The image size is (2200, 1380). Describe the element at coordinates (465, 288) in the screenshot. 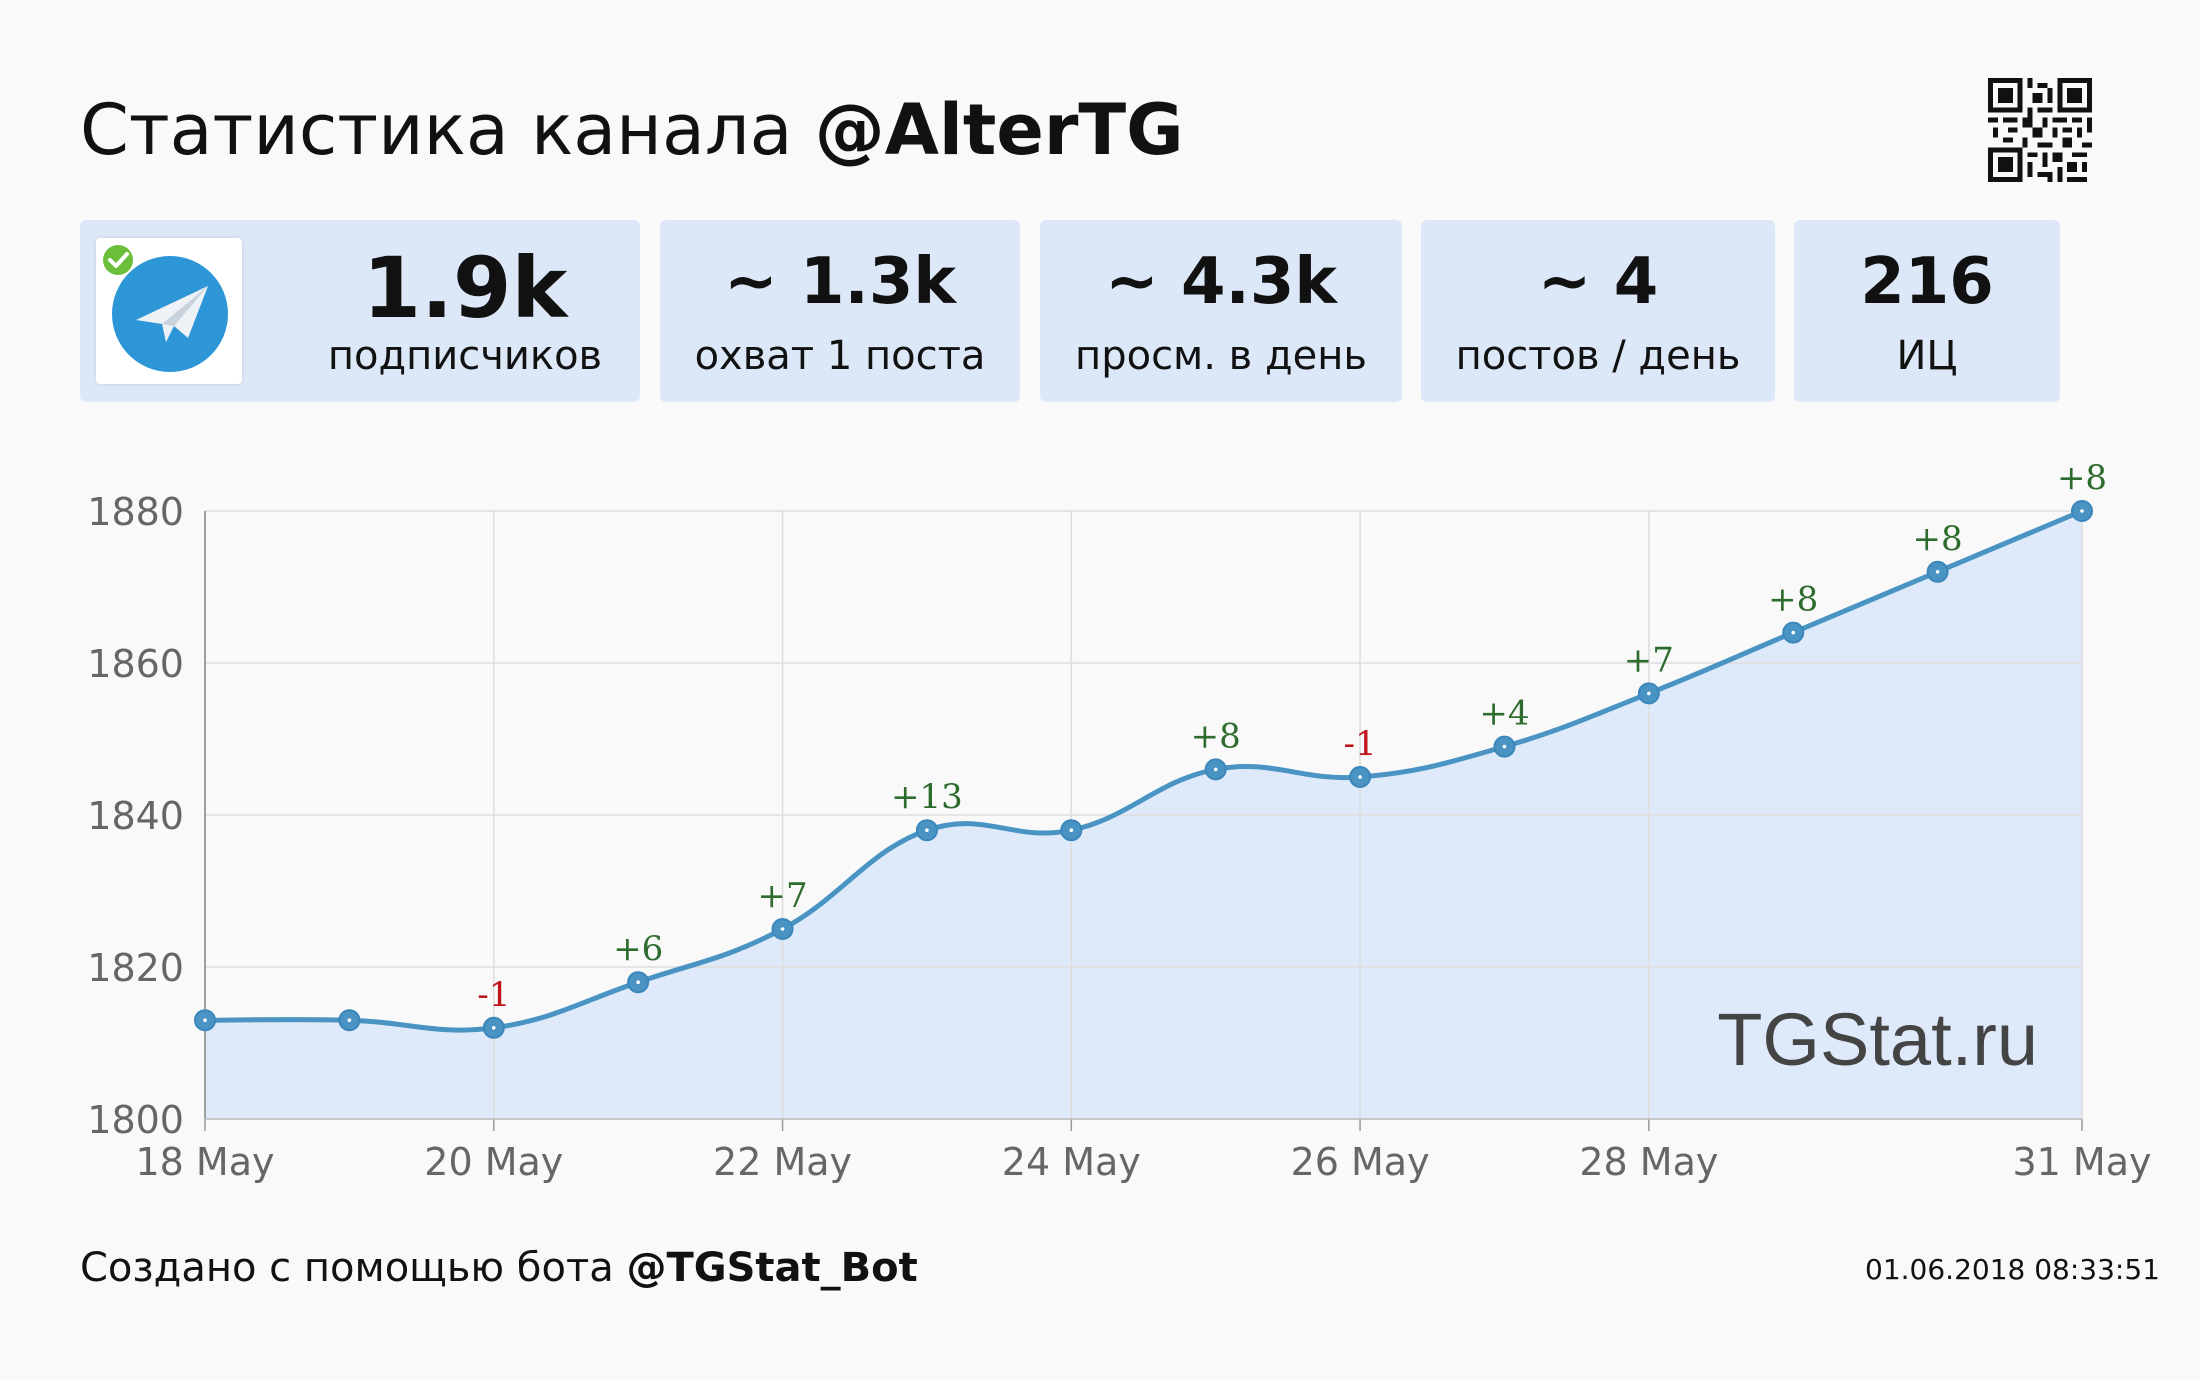

I see `subscribers-value: 1.9k` at that location.